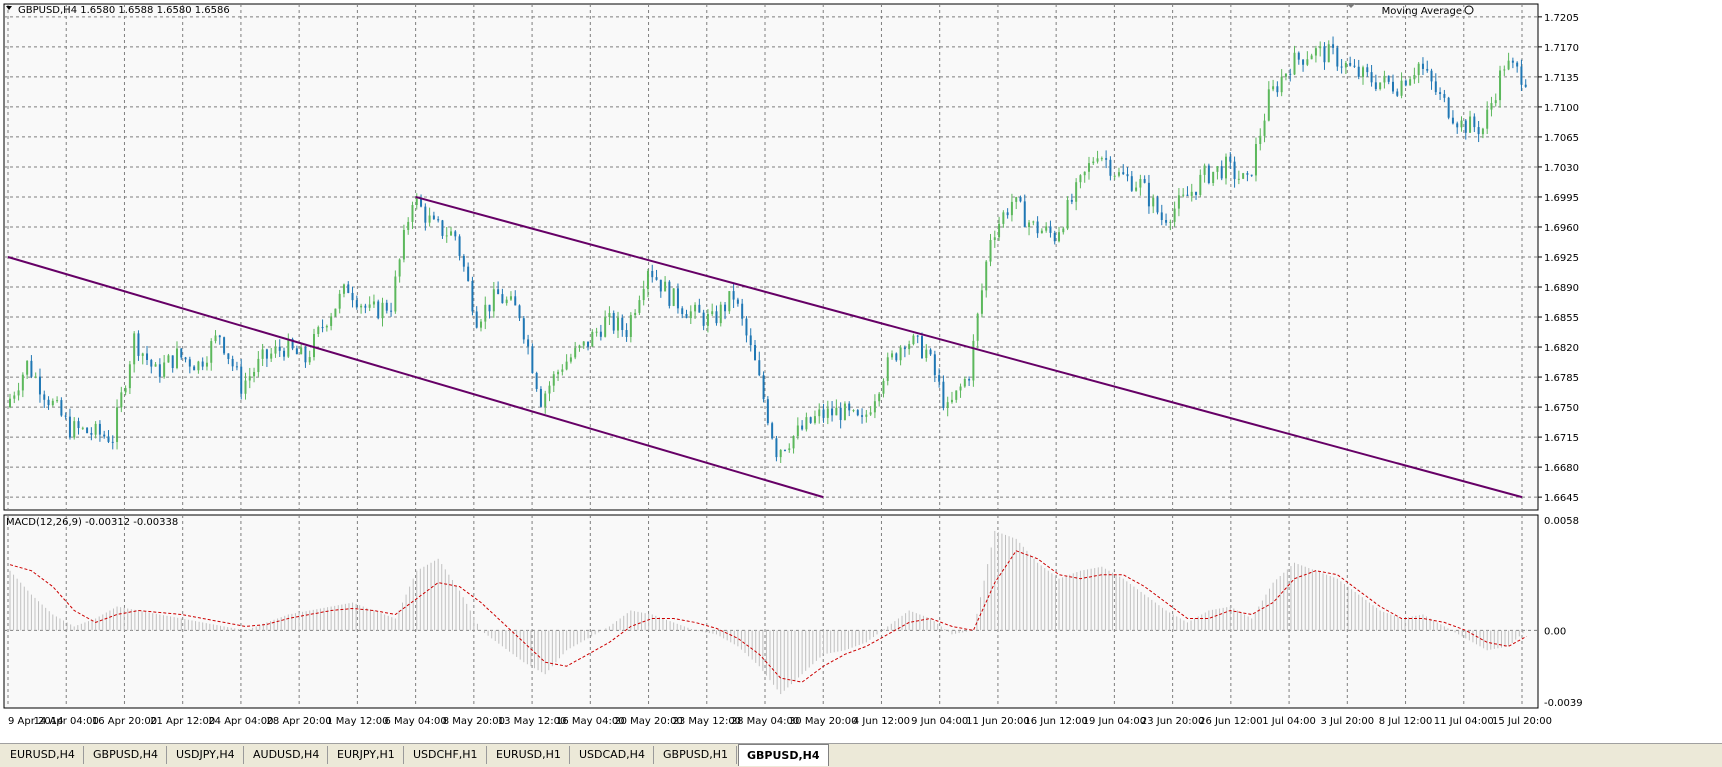  What do you see at coordinates (287, 755) in the screenshot?
I see `chart-tab-4: AUDUSD,H4` at bounding box center [287, 755].